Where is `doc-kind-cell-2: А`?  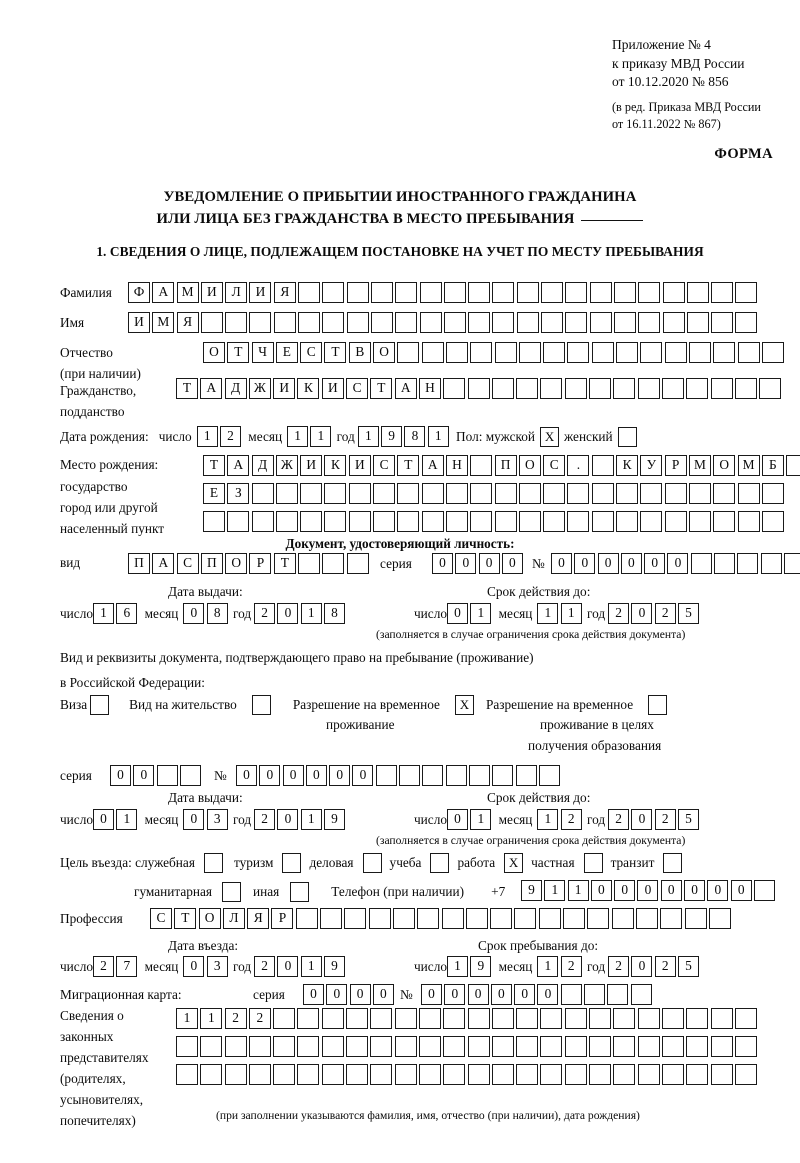 doc-kind-cell-2: А is located at coordinates (163, 563).